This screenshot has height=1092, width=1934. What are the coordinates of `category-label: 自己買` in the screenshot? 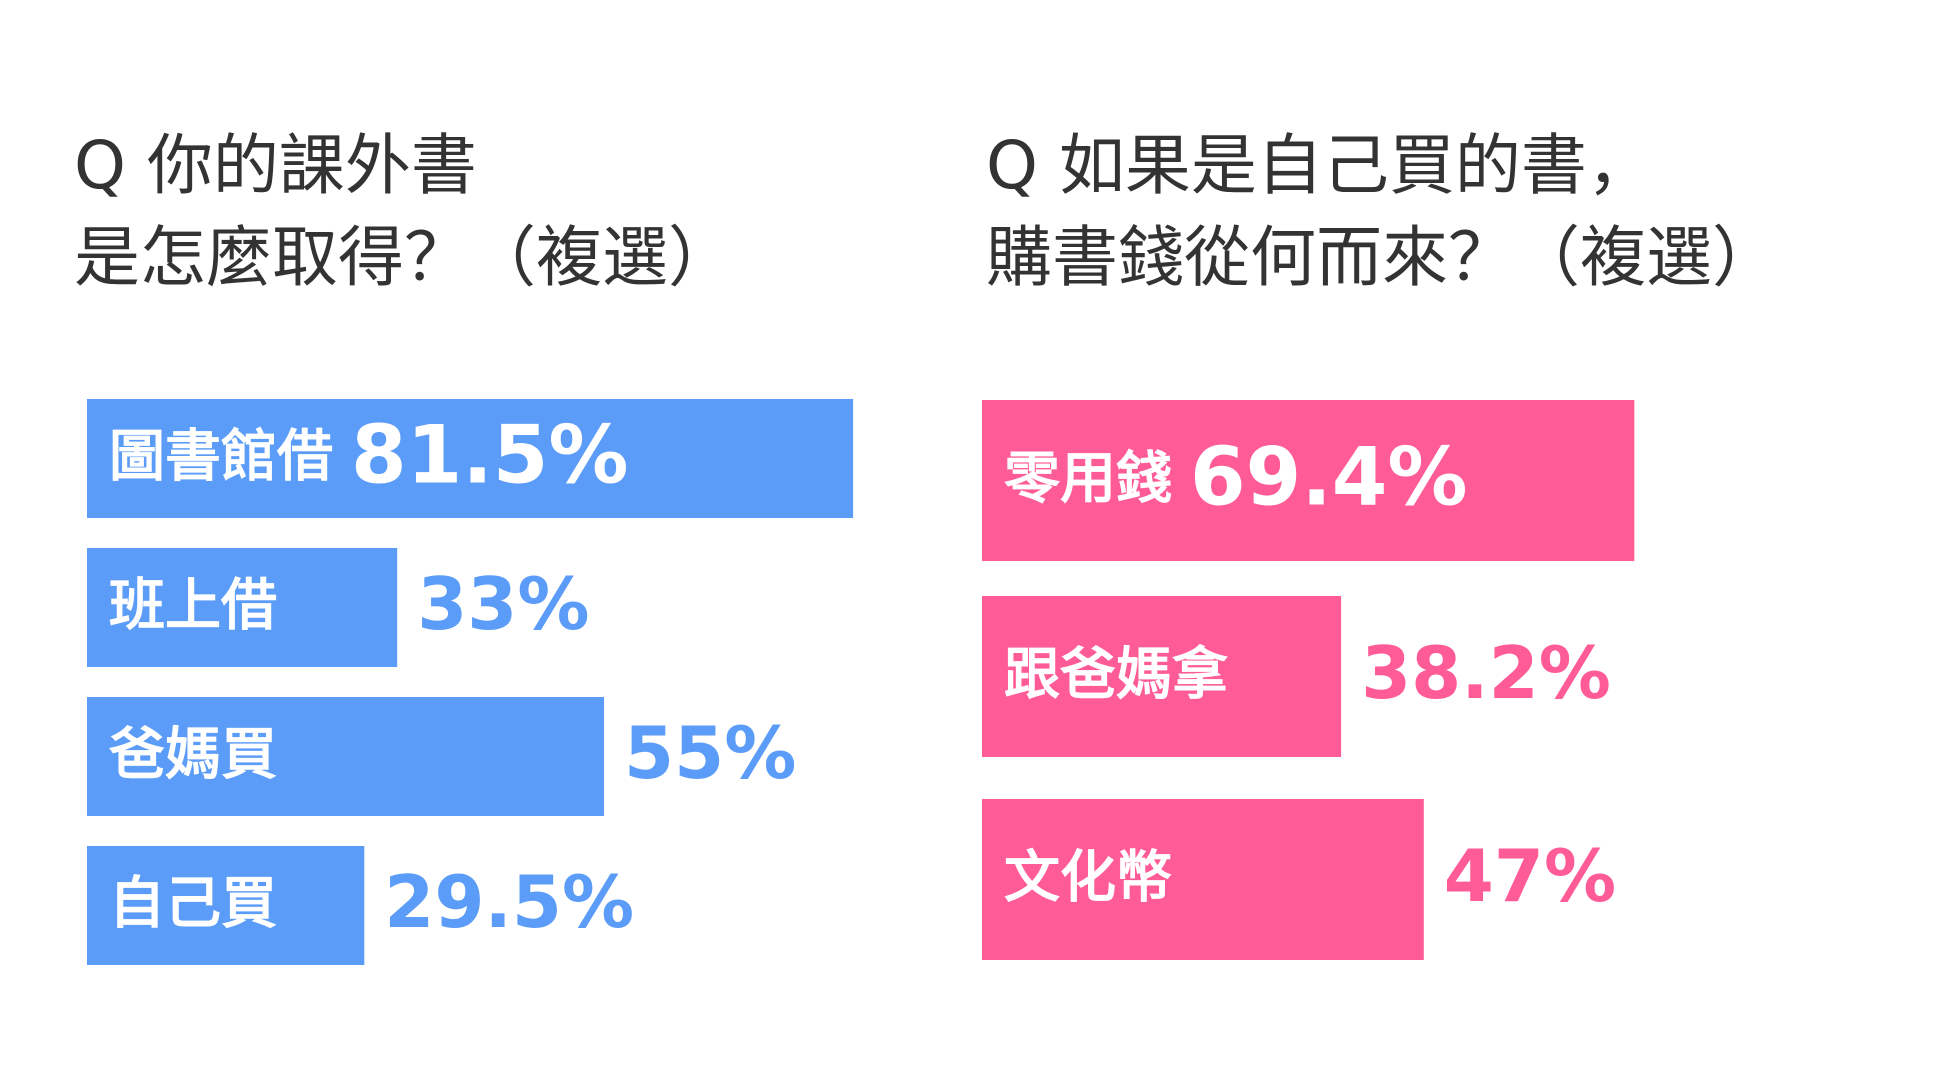 It's located at (193, 904).